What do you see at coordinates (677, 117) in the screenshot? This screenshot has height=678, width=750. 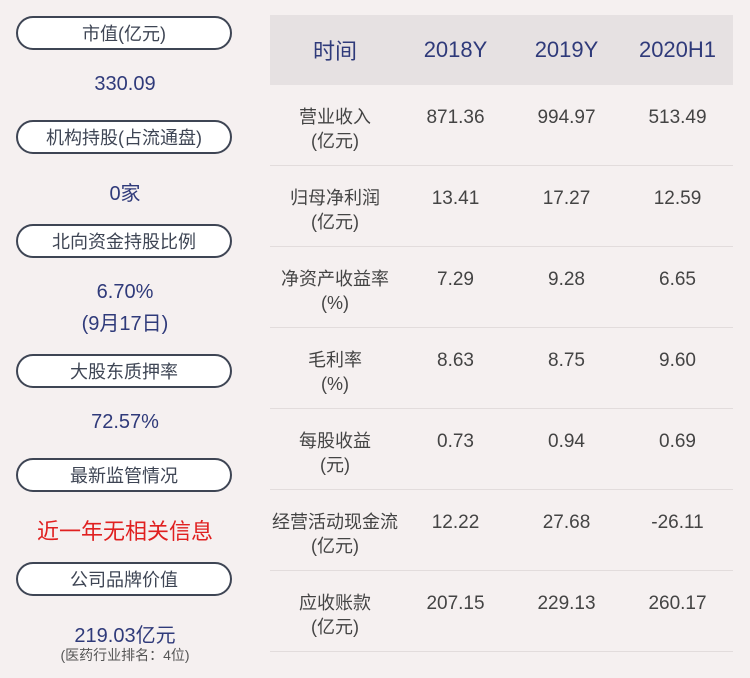 I see `cell-value: 513.49` at bounding box center [677, 117].